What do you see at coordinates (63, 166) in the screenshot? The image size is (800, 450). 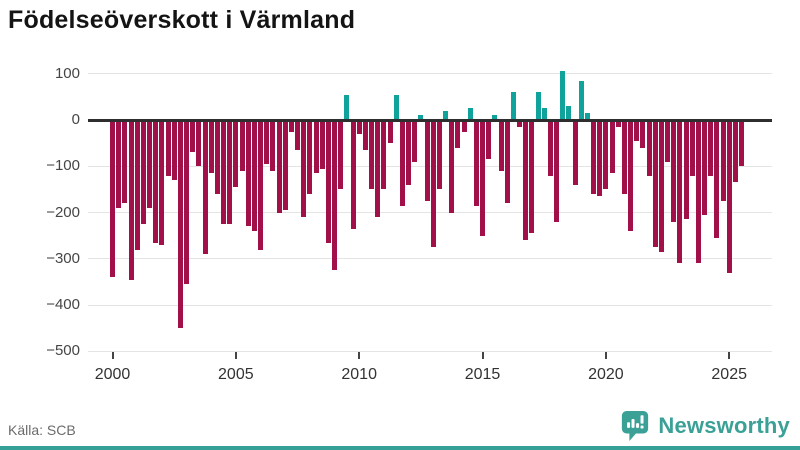 I see `y-tick-label: −100` at bounding box center [63, 166].